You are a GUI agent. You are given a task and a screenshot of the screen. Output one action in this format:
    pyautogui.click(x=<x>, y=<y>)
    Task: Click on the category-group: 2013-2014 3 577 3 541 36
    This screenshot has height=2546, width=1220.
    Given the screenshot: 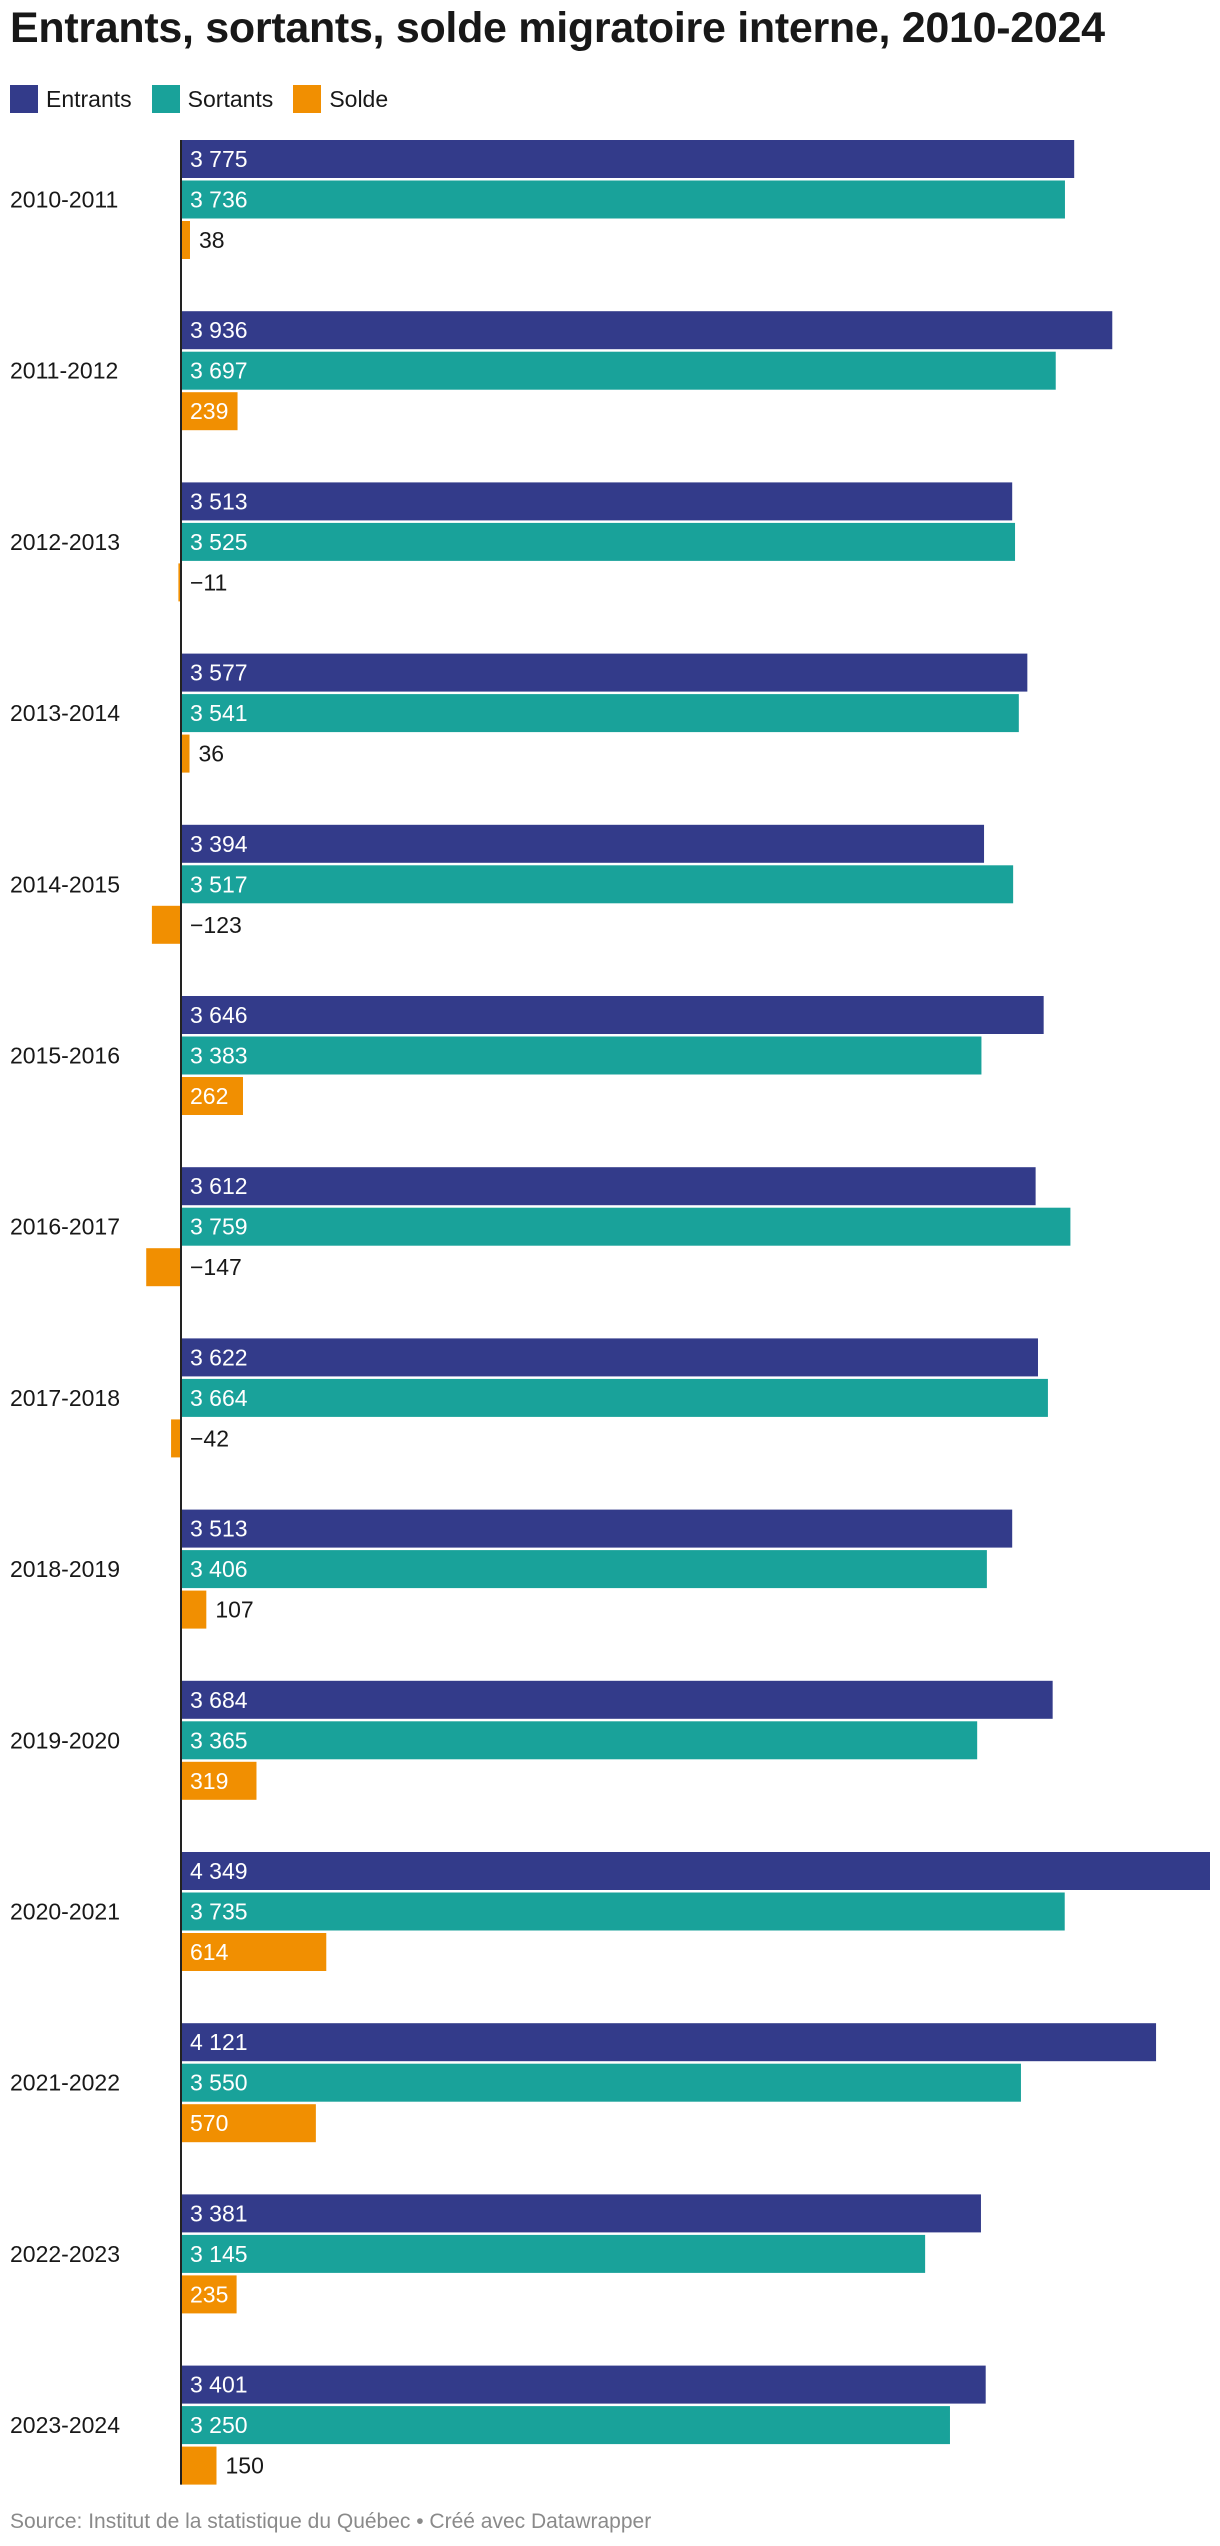 What is the action you would take?
    pyautogui.click(x=519, y=713)
    